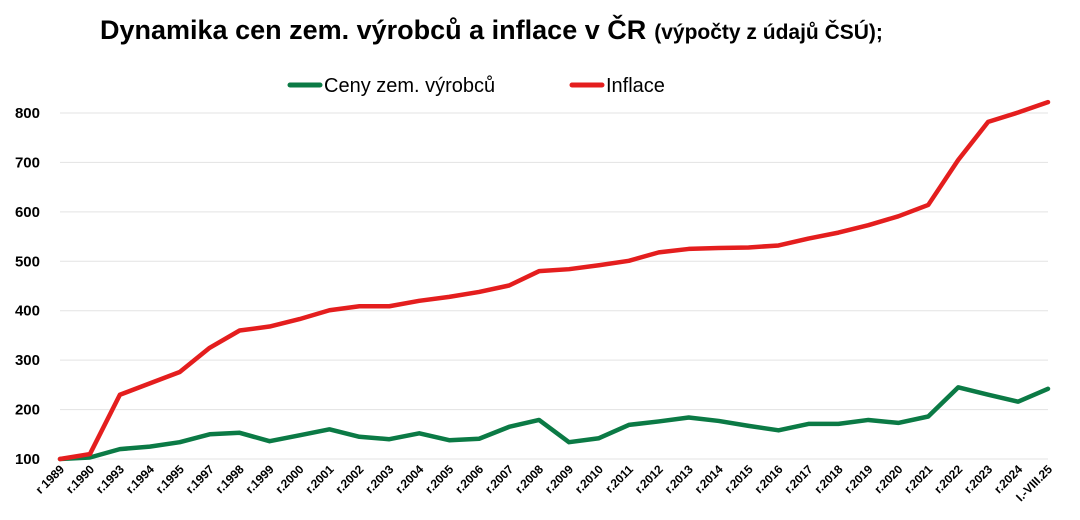 This screenshot has height=520, width=1080. I want to click on legend: Ceny zem. výrobců Inflace, so click(476, 86).